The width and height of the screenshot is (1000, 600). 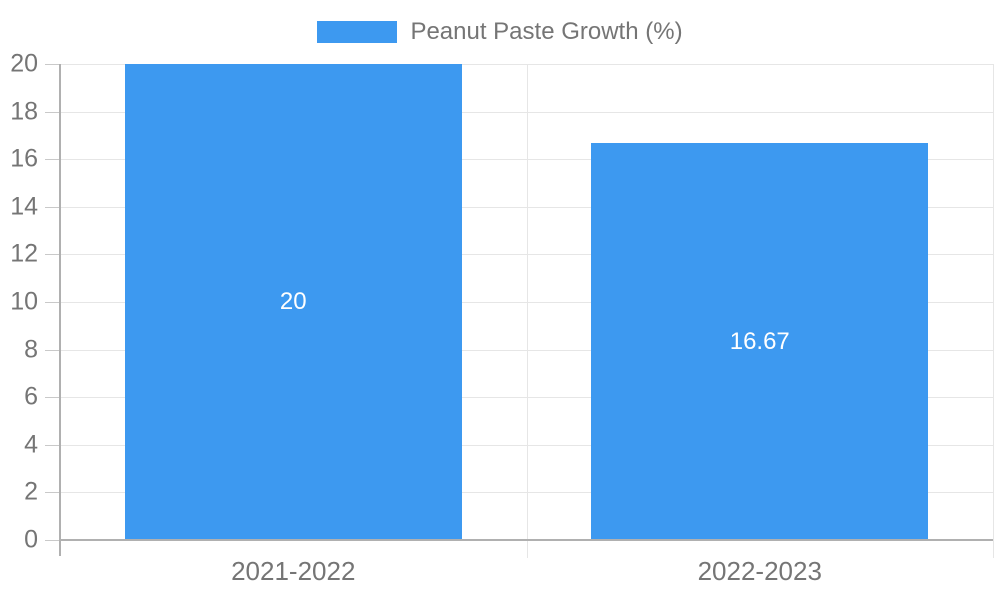 What do you see at coordinates (759, 571) in the screenshot?
I see `x-axis-category-label: 2022-2023` at bounding box center [759, 571].